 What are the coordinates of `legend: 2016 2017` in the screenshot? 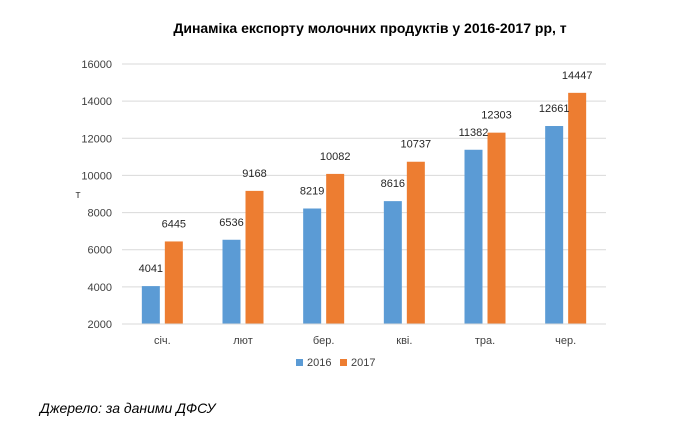 It's located at (335, 363).